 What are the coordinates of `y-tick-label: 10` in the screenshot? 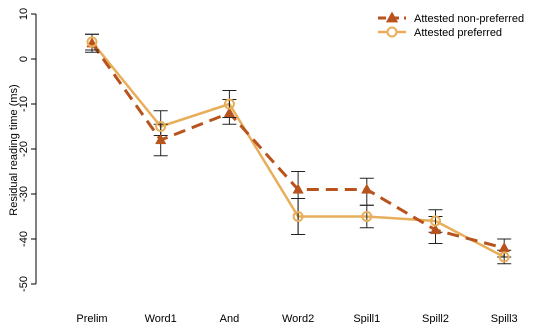 It's located at (24, 14).